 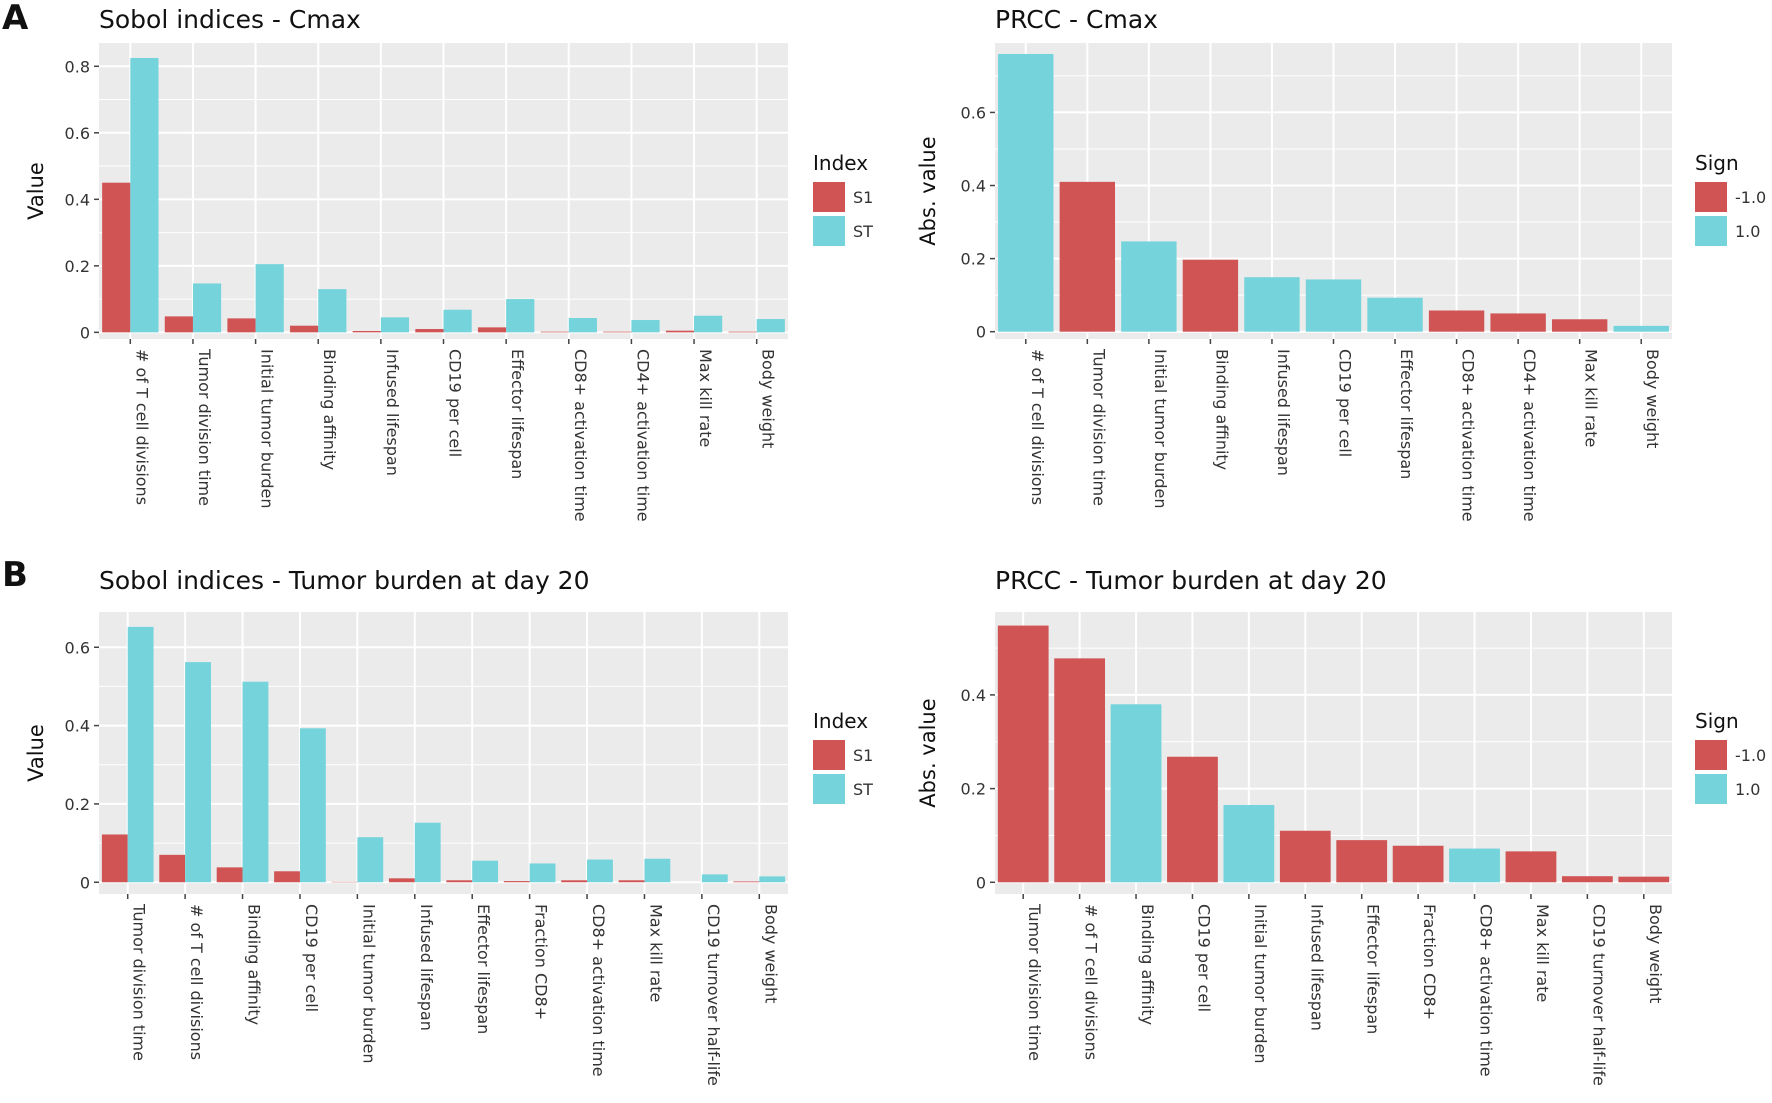 I want to click on y-axis-label: Abs. value, so click(x=928, y=190).